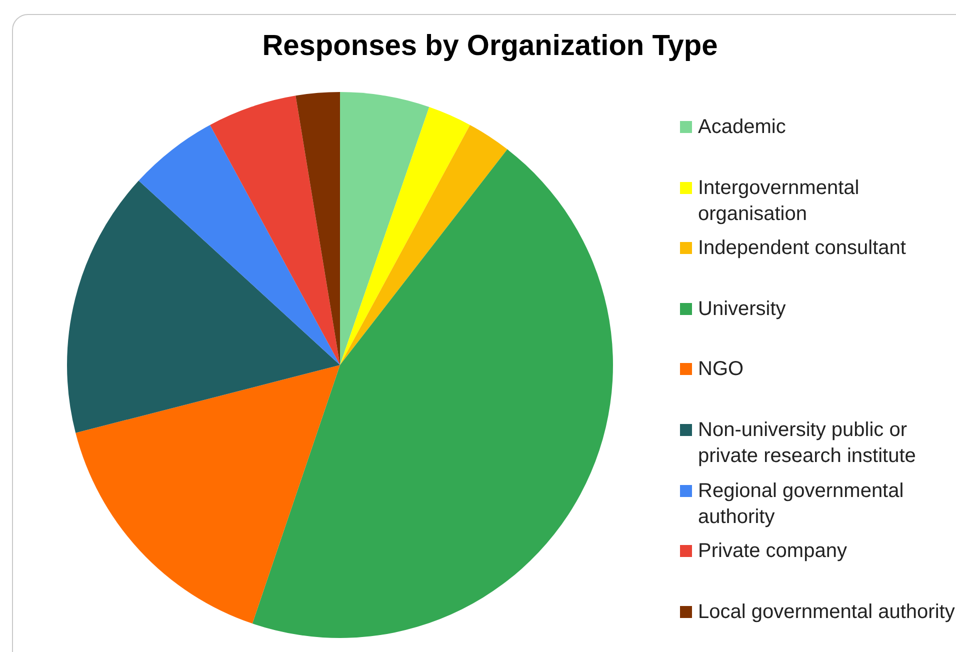 This screenshot has width=956, height=652. What do you see at coordinates (802, 249) in the screenshot?
I see `legend-label: Independent consultant` at bounding box center [802, 249].